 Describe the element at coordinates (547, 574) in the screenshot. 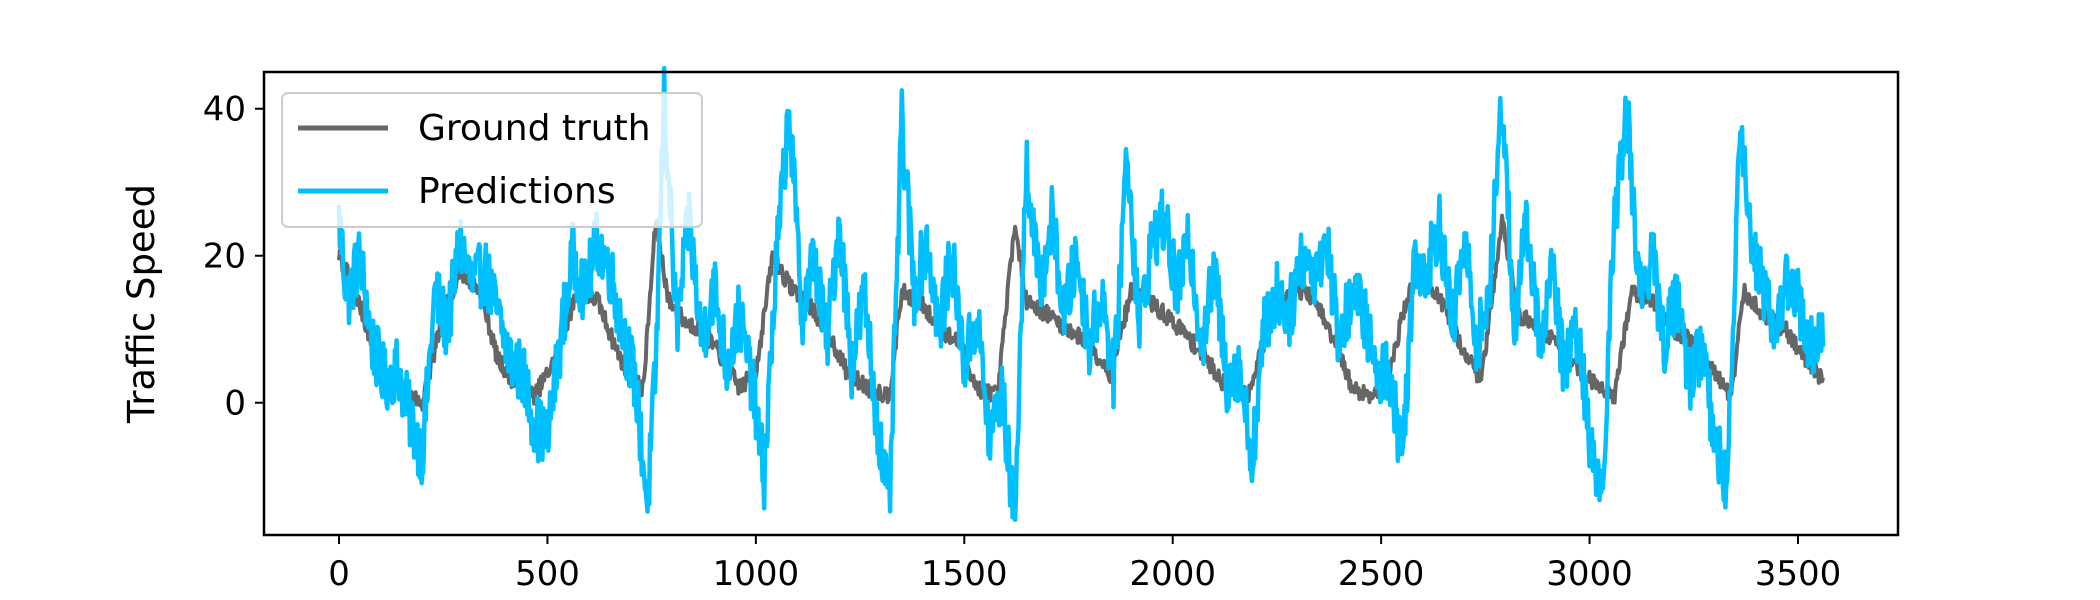

I see `x-tick-label: 500` at that location.